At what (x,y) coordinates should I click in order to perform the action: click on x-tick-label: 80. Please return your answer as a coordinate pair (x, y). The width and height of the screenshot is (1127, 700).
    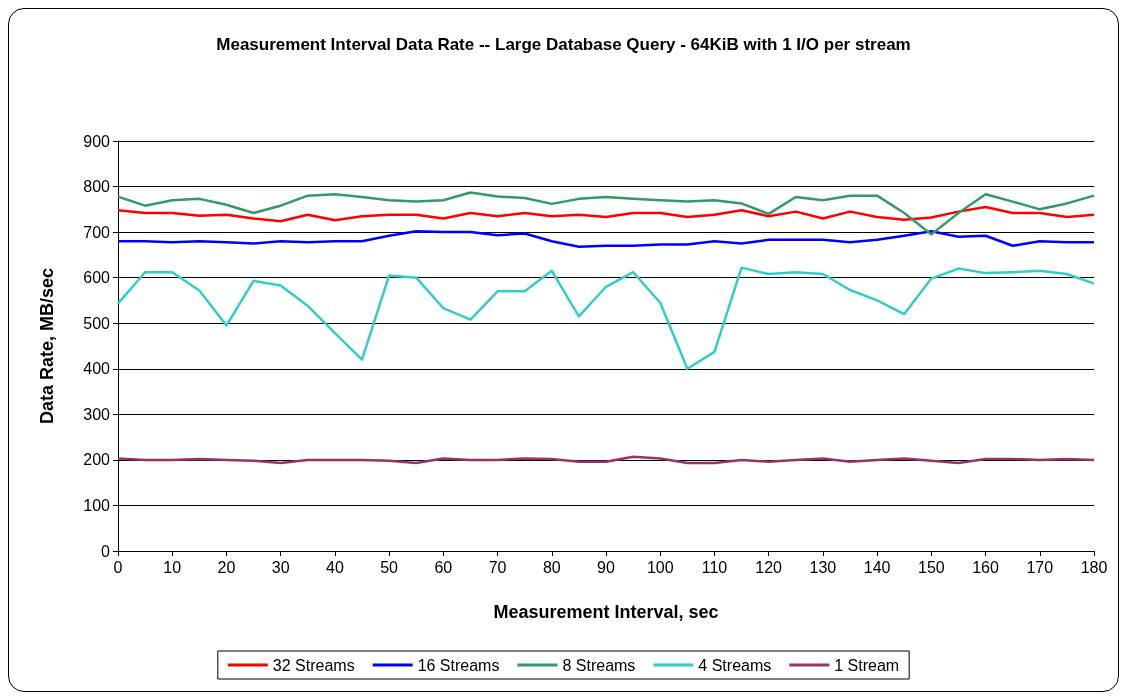
    Looking at the image, I should click on (551, 567).